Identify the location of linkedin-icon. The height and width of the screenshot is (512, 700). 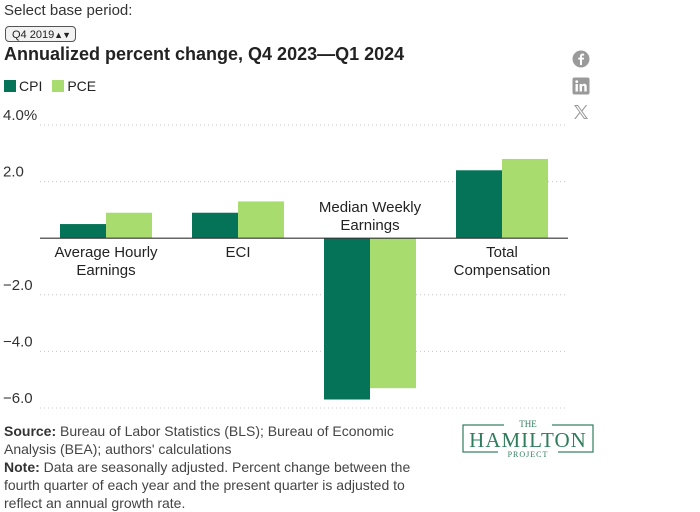
(581, 86).